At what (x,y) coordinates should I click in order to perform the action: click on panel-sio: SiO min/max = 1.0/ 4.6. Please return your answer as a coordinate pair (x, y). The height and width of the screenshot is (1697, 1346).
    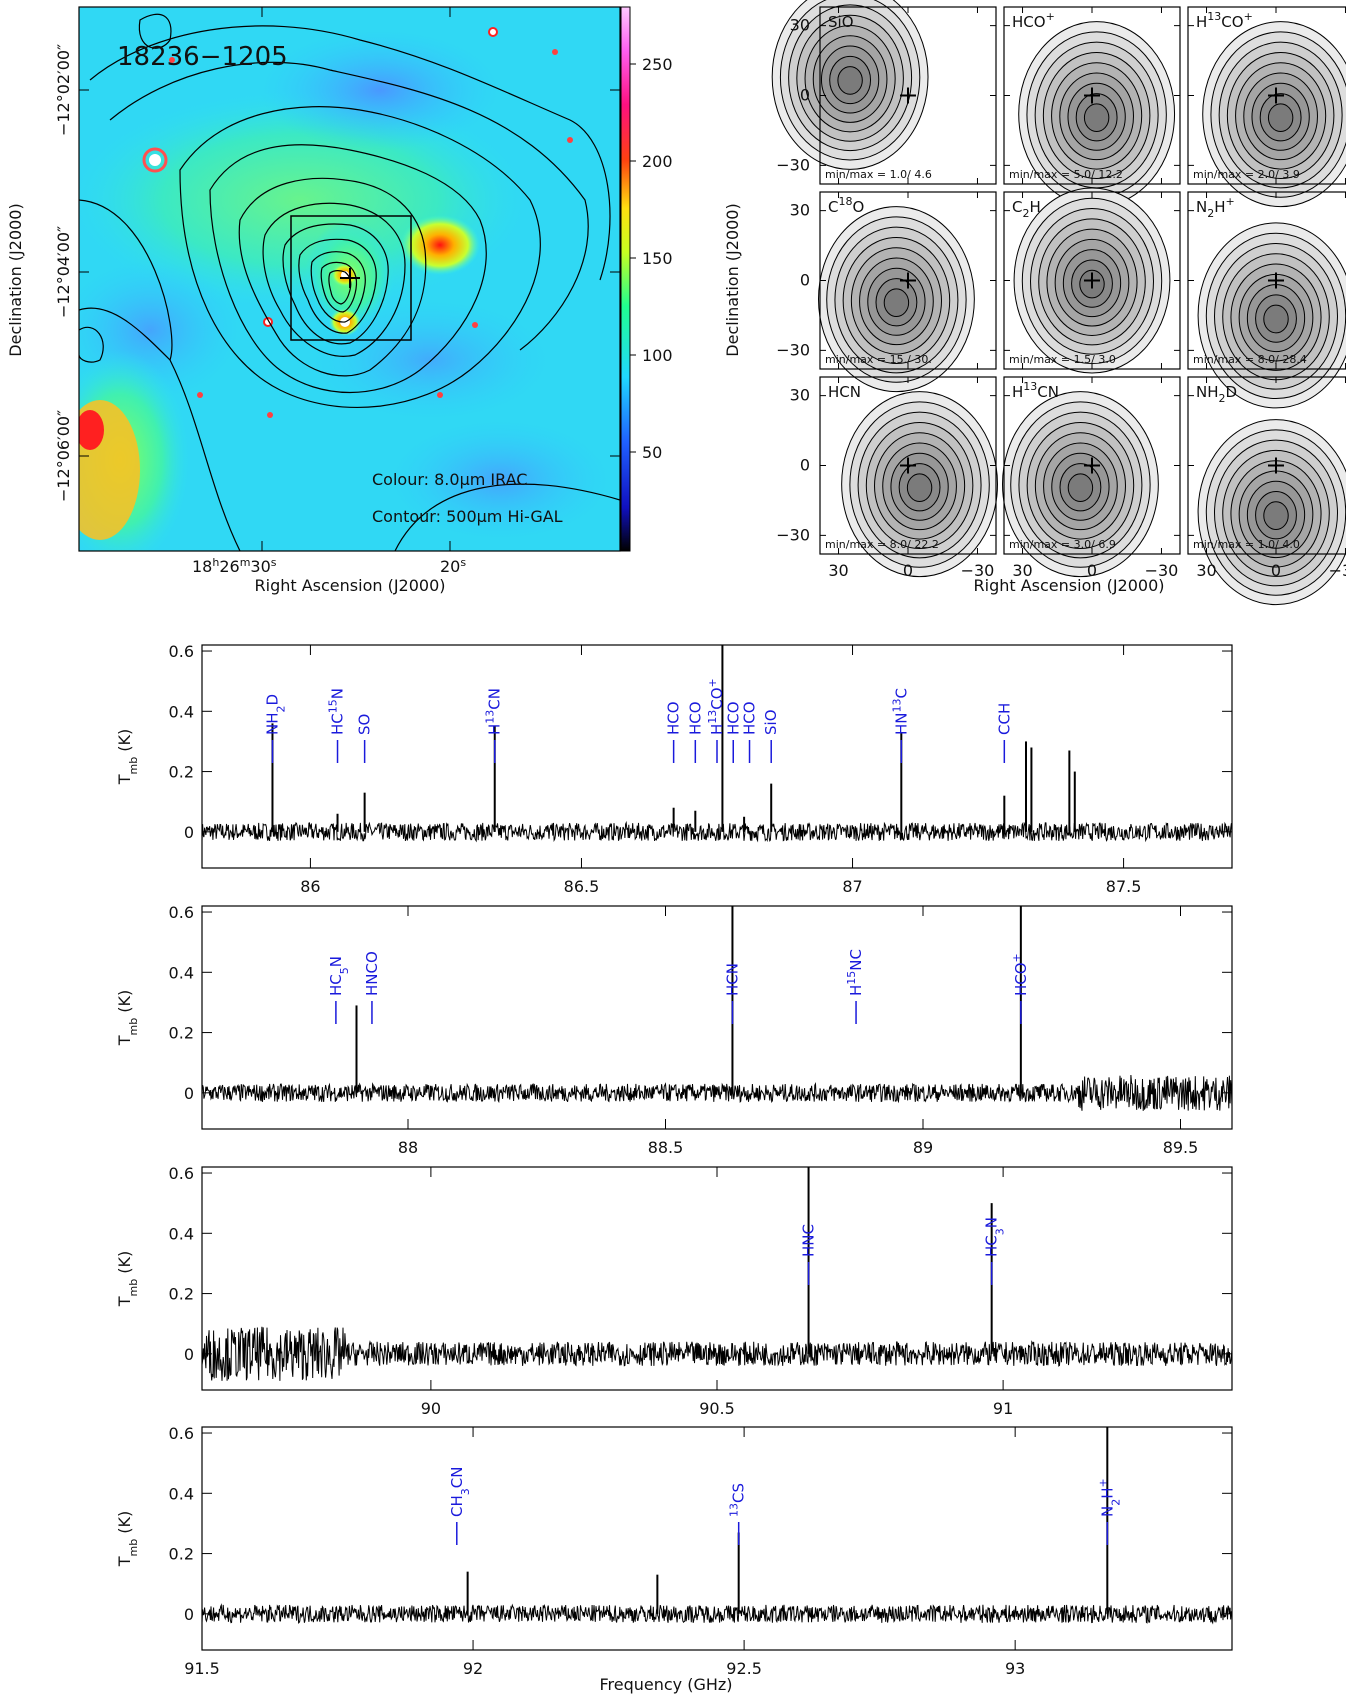
    Looking at the image, I should click on (884, 92).